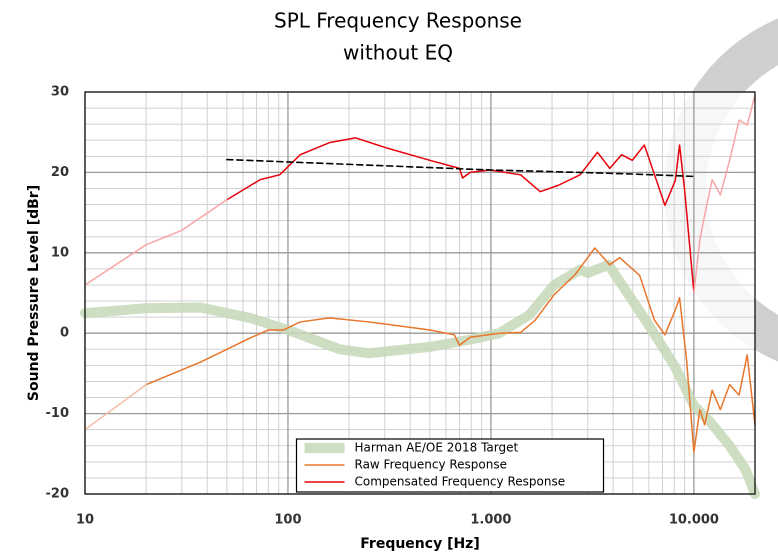  Describe the element at coordinates (64, 333) in the screenshot. I see `y-tick-label: 0` at that location.